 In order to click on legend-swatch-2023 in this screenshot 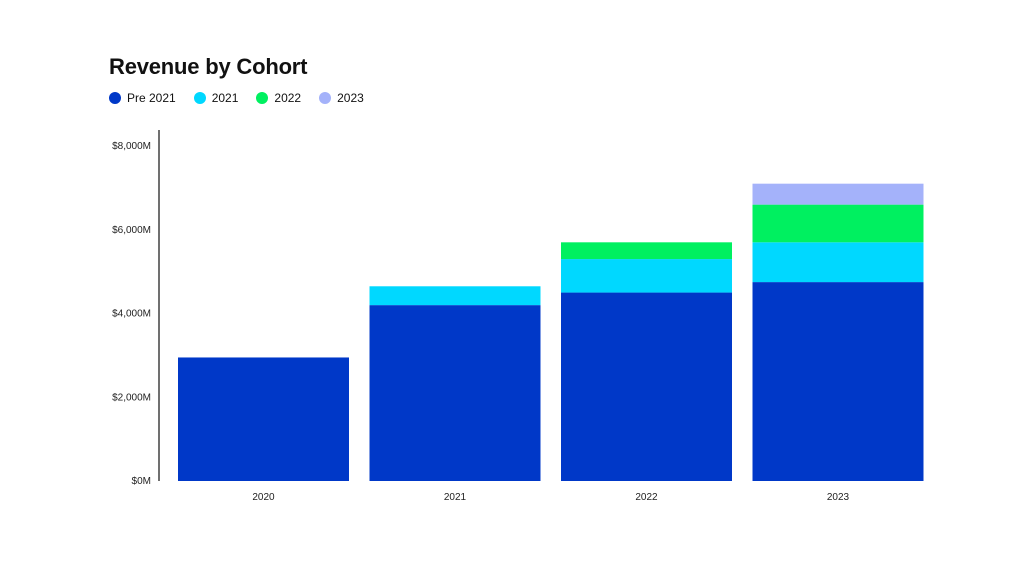, I will do `click(325, 98)`.